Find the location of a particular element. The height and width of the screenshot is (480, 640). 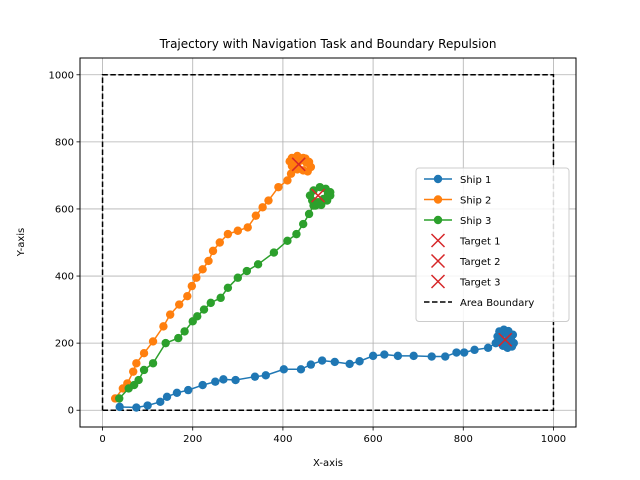

legend-entry-area-boundary: Area Boundary is located at coordinates (479, 303).